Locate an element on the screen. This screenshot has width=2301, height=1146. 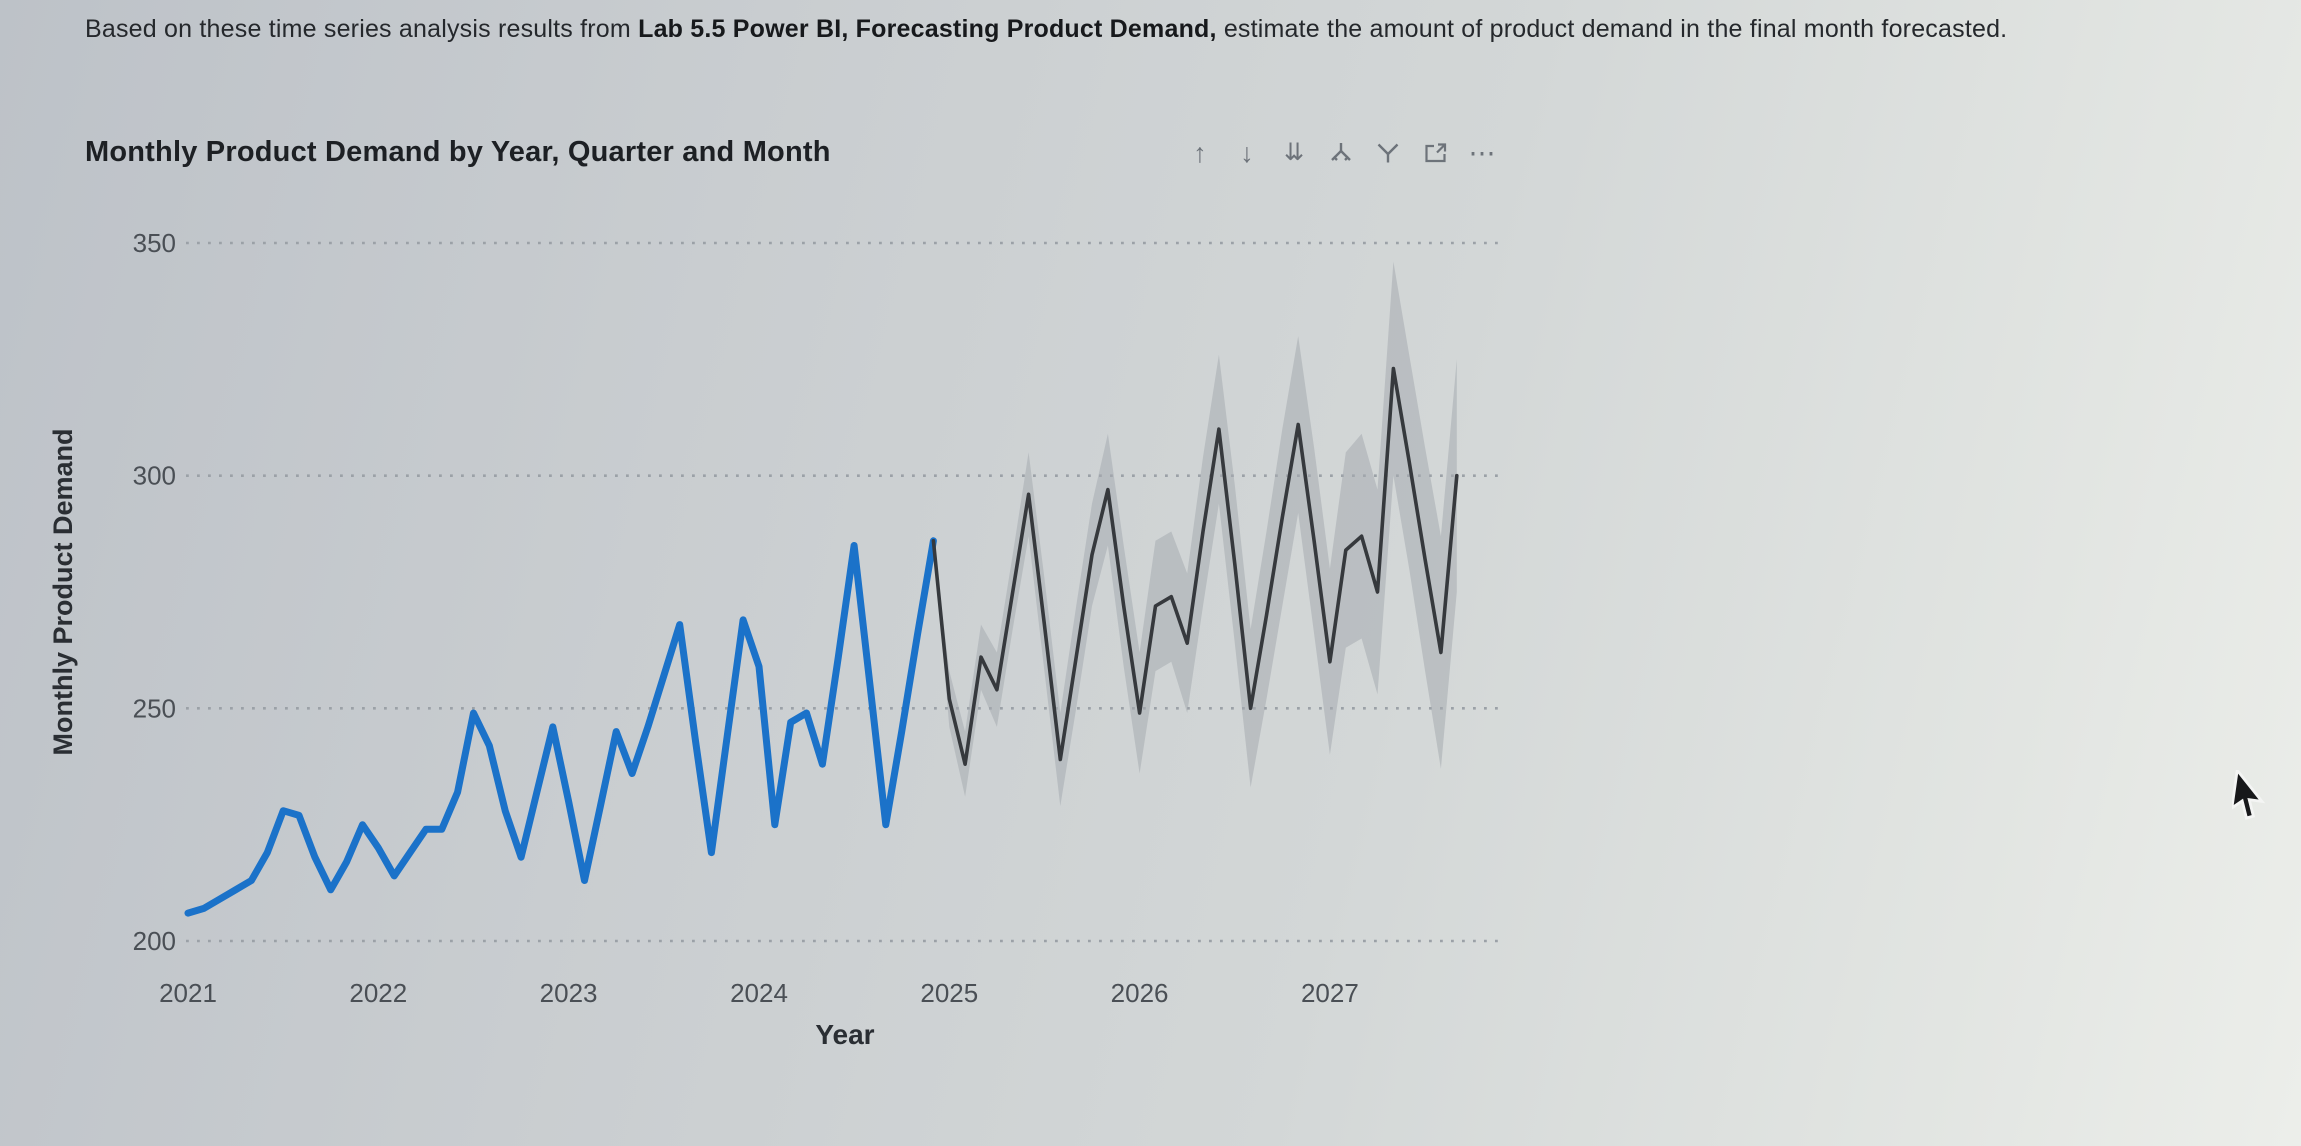
x-tick-label: 2027 is located at coordinates (1330, 993).